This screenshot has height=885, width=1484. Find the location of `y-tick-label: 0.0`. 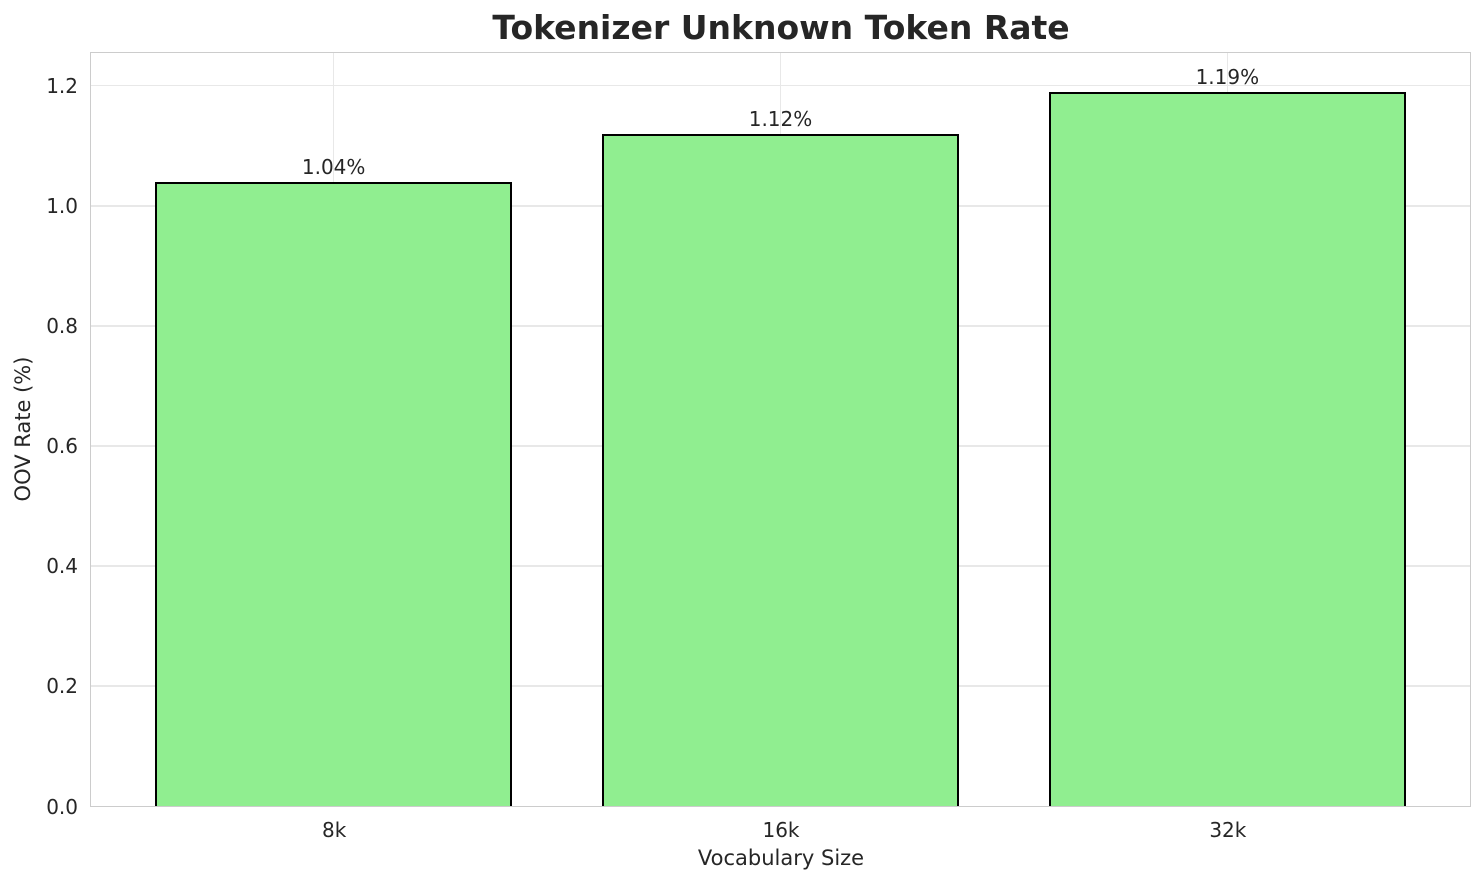

y-tick-label: 0.0 is located at coordinates (62, 806).